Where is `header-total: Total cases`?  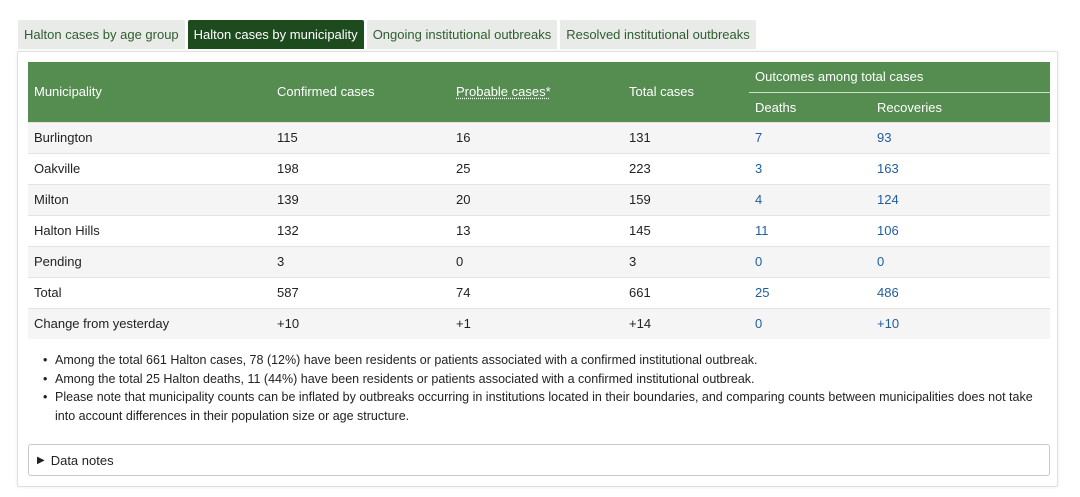
header-total: Total cases is located at coordinates (686, 92).